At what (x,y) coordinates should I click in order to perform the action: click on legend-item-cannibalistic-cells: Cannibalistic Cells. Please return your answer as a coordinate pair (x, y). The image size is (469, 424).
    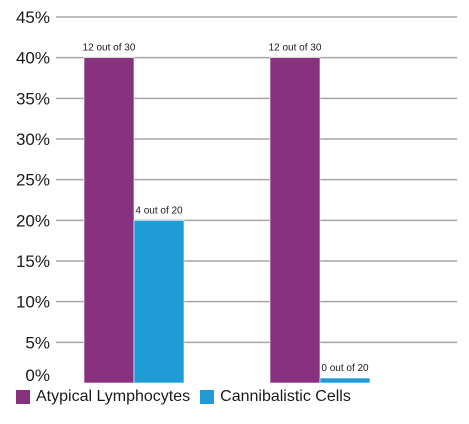
    Looking at the image, I should click on (275, 397).